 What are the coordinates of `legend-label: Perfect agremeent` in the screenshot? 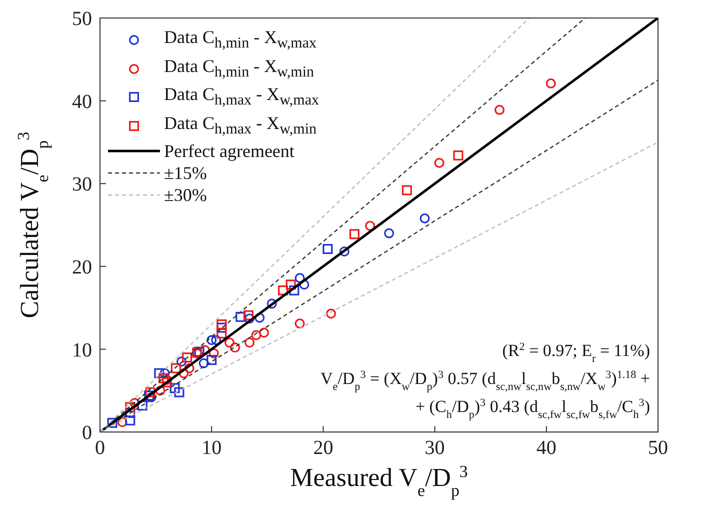 It's located at (229, 151).